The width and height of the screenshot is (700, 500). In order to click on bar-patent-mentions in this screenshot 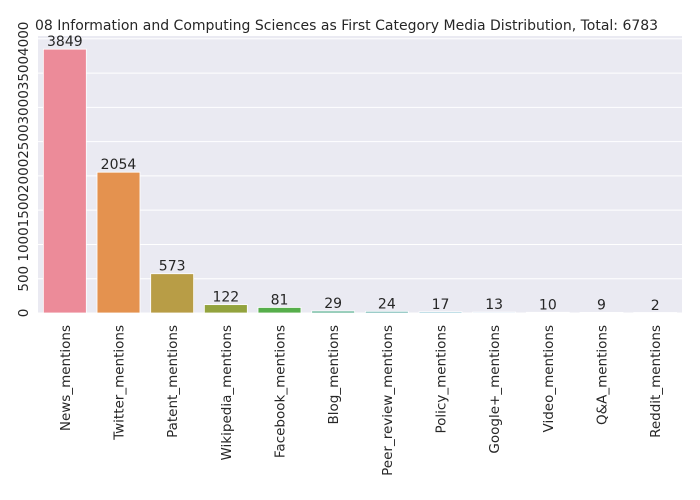, I will do `click(172, 293)`.